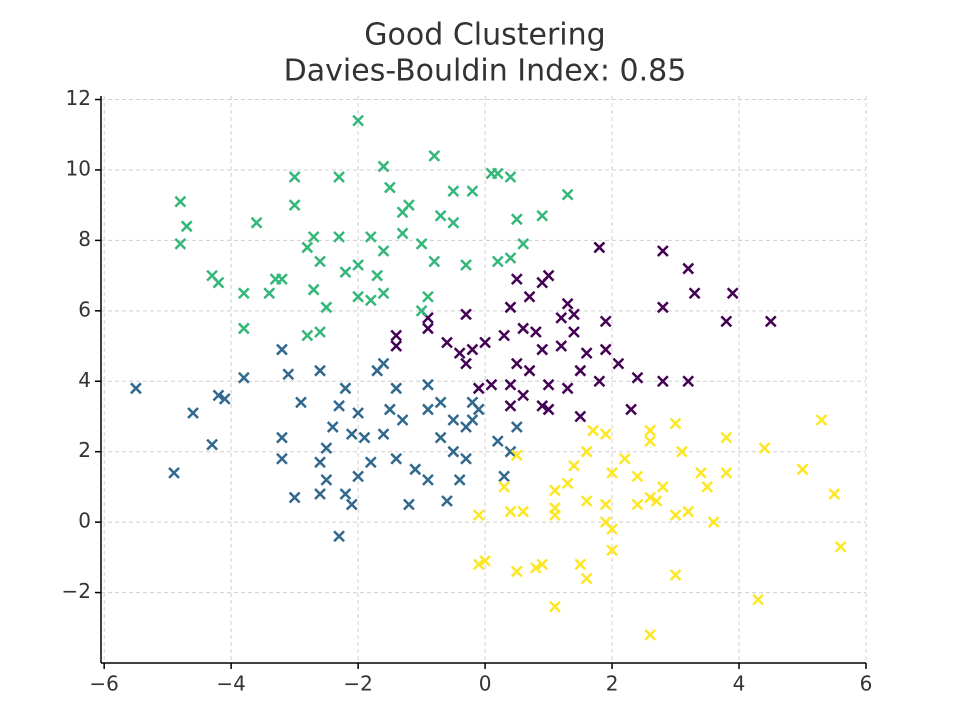 The height and width of the screenshot is (720, 966). I want to click on y-tick-label: 0, so click(84, 521).